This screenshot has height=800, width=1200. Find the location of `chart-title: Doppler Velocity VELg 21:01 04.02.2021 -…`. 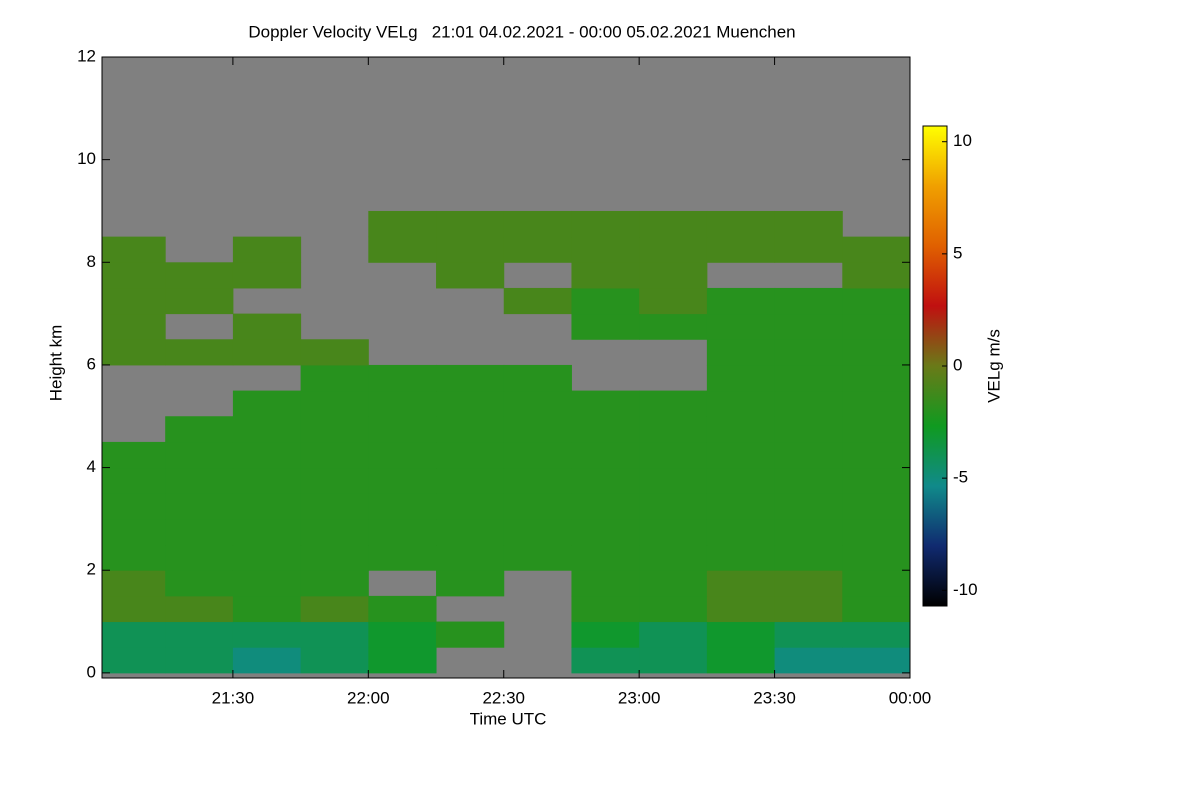

chart-title: Doppler Velocity VELg 21:01 04.02.2021 -… is located at coordinates (521, 31).